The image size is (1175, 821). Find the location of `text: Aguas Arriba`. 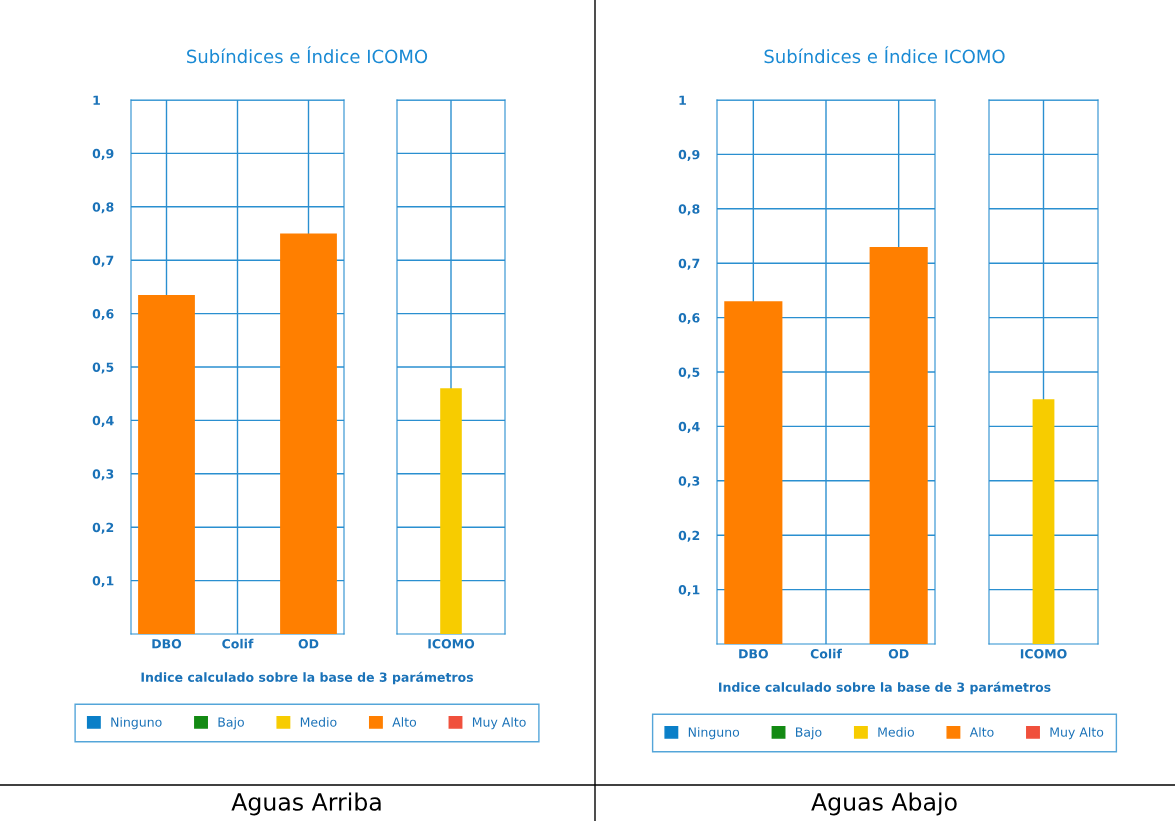

text: Aguas Arriba is located at coordinates (306, 804).